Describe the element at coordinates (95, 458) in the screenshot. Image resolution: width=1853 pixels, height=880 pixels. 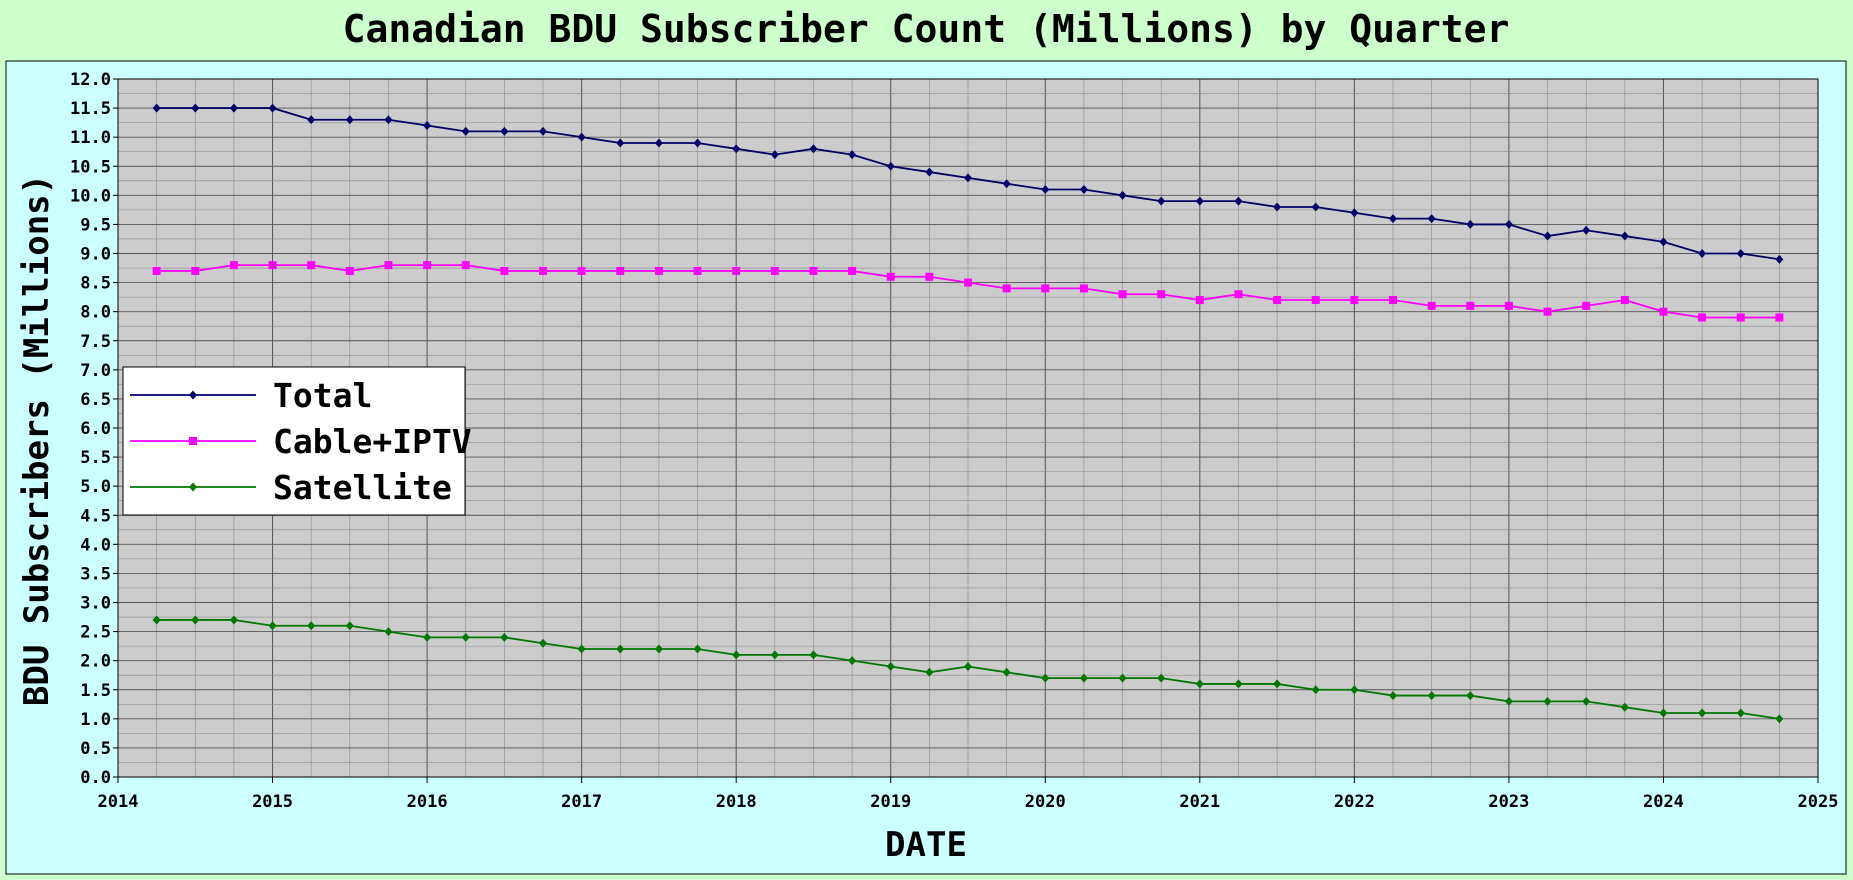
I see `y-tick-label: 5.5` at that location.